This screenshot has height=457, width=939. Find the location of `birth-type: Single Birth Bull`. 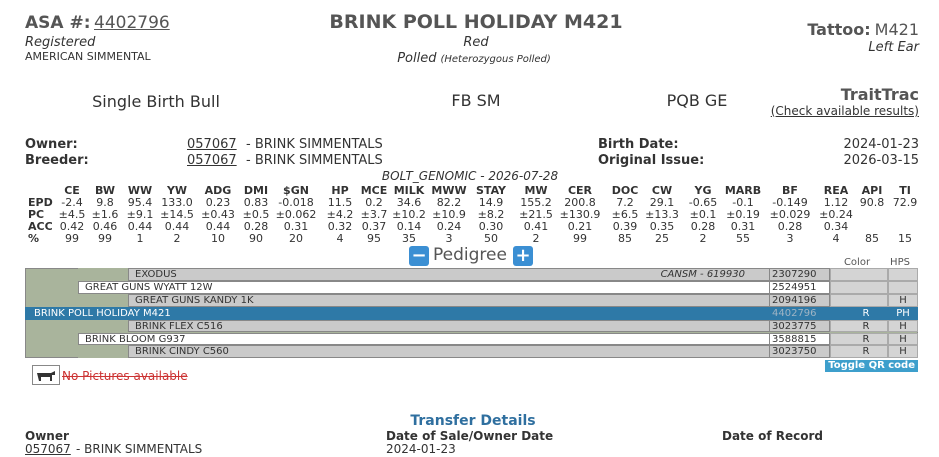

birth-type: Single Birth Bull is located at coordinates (156, 101).